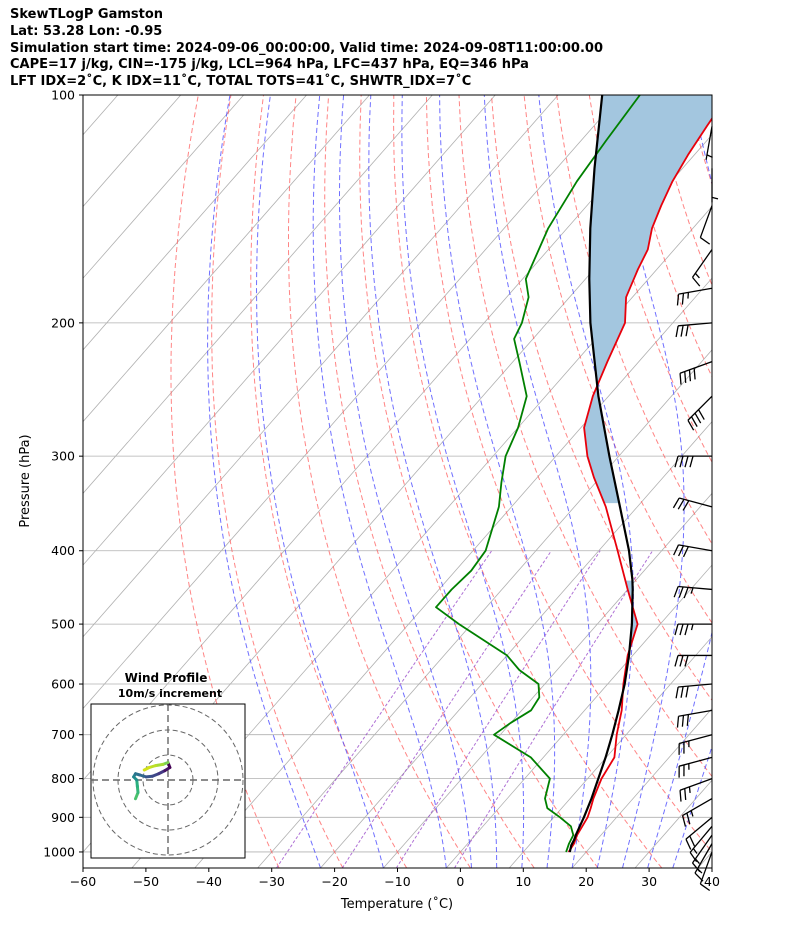 Image resolution: width=794 pixels, height=937 pixels. I want to click on hodograph-title: Wind Profile, so click(166, 678).